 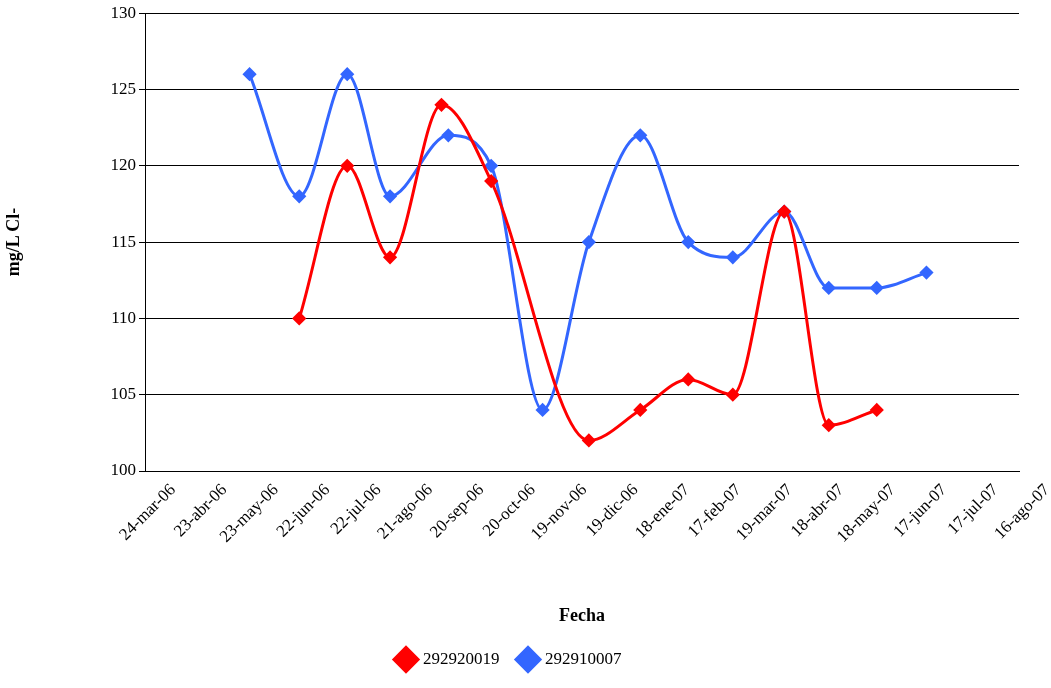 I want to click on y-axis-title: mg/L Cl-, so click(x=13, y=242).